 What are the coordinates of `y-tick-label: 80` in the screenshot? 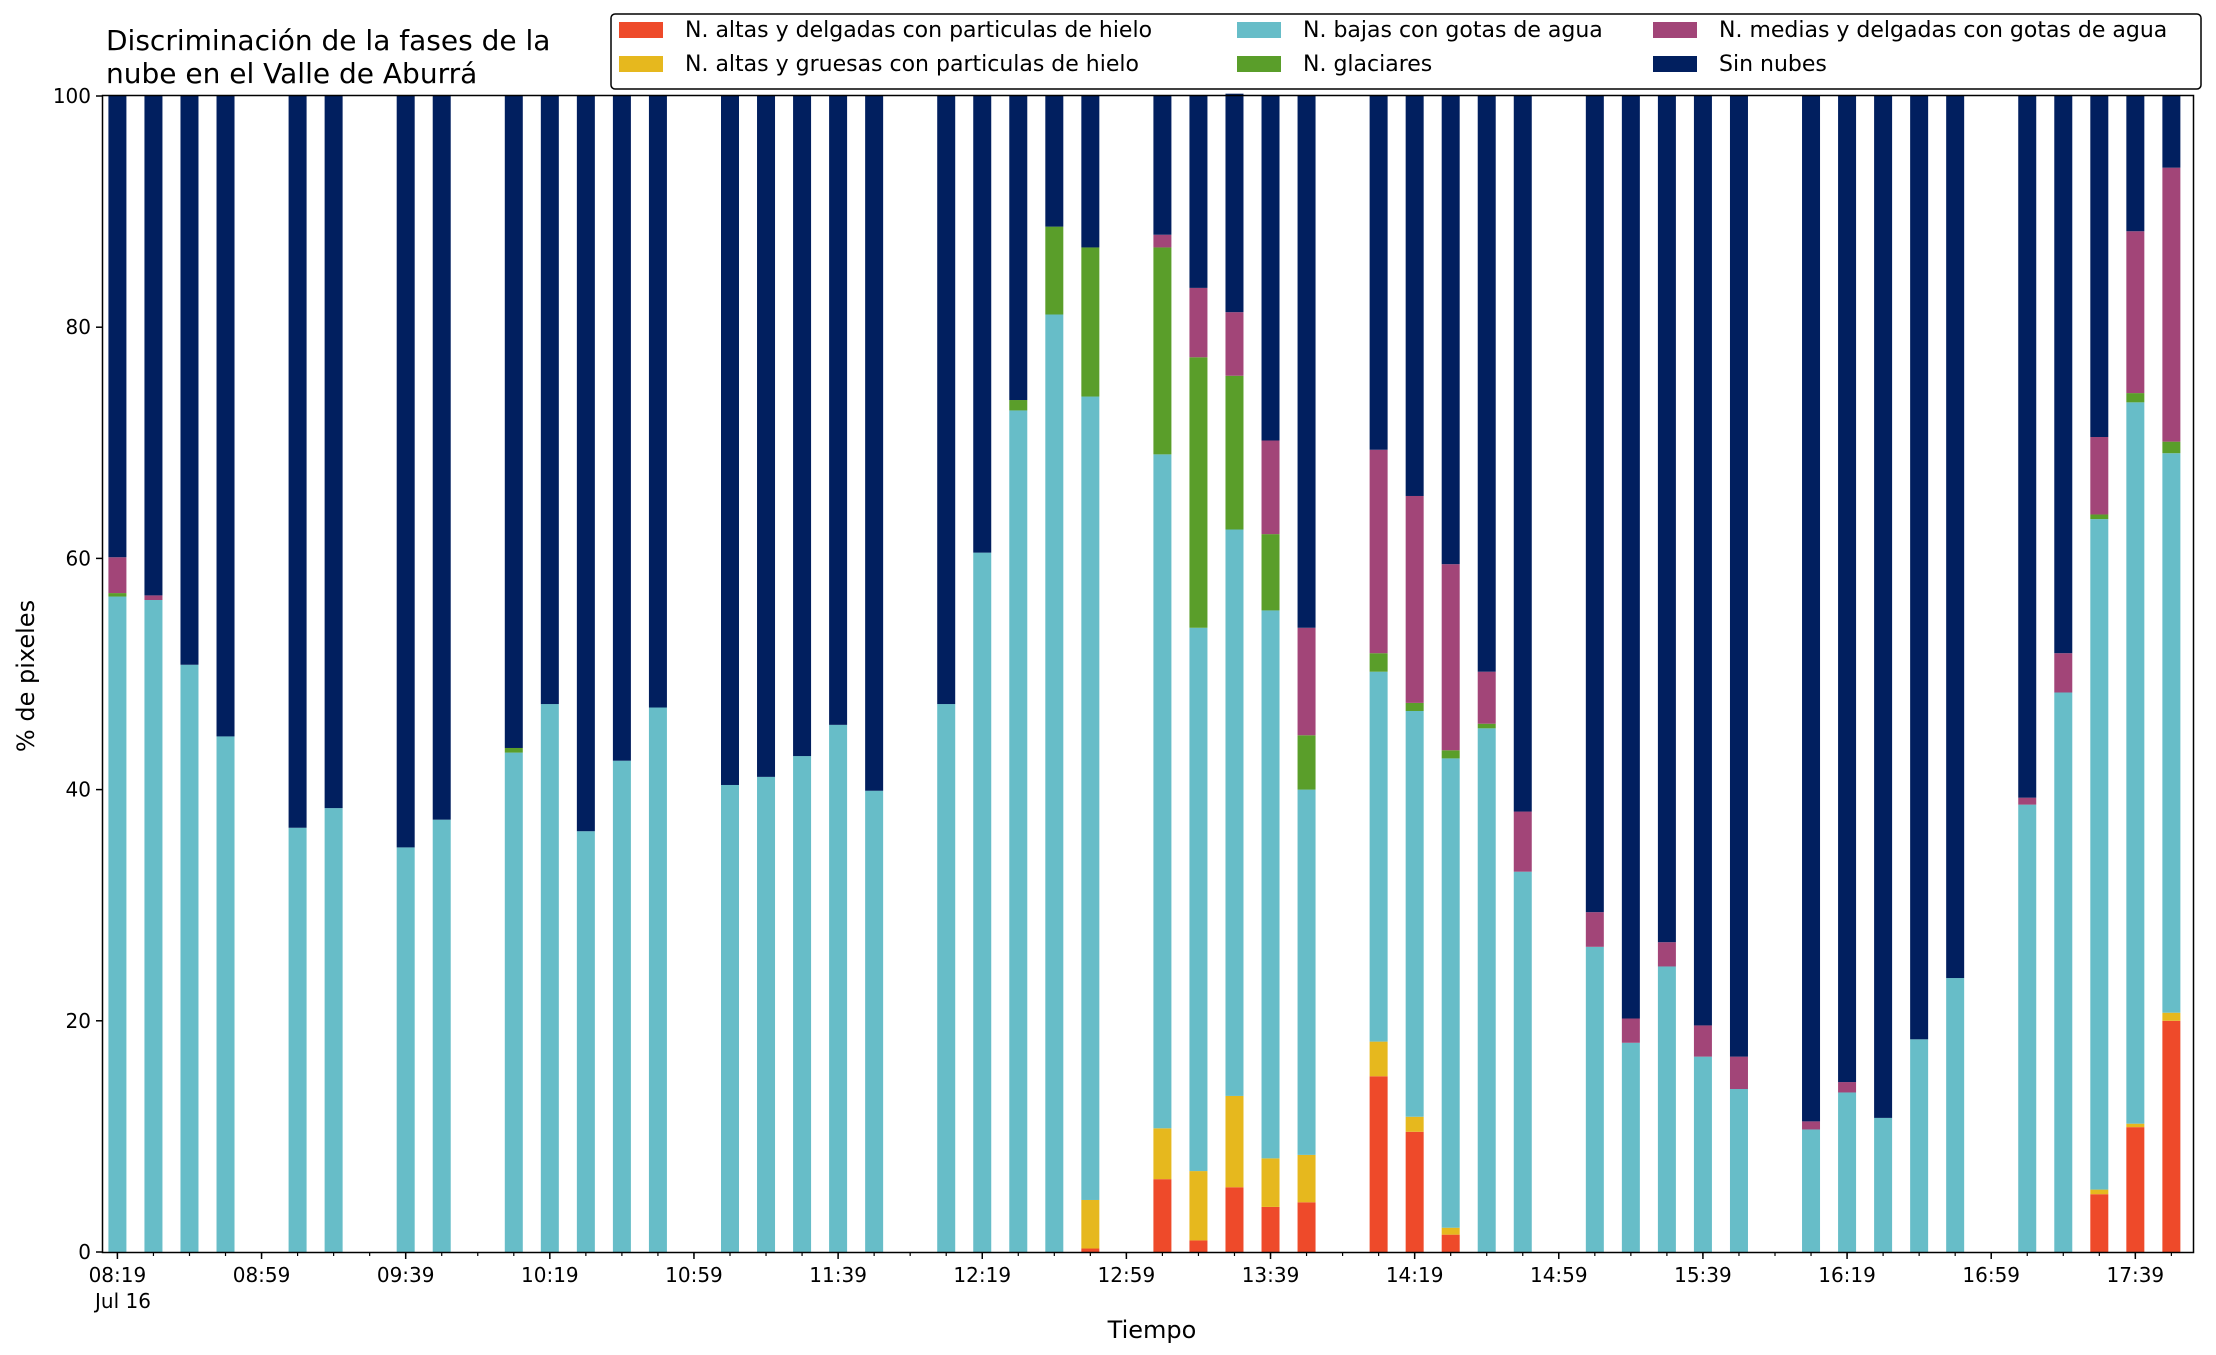 It's located at (78, 327).